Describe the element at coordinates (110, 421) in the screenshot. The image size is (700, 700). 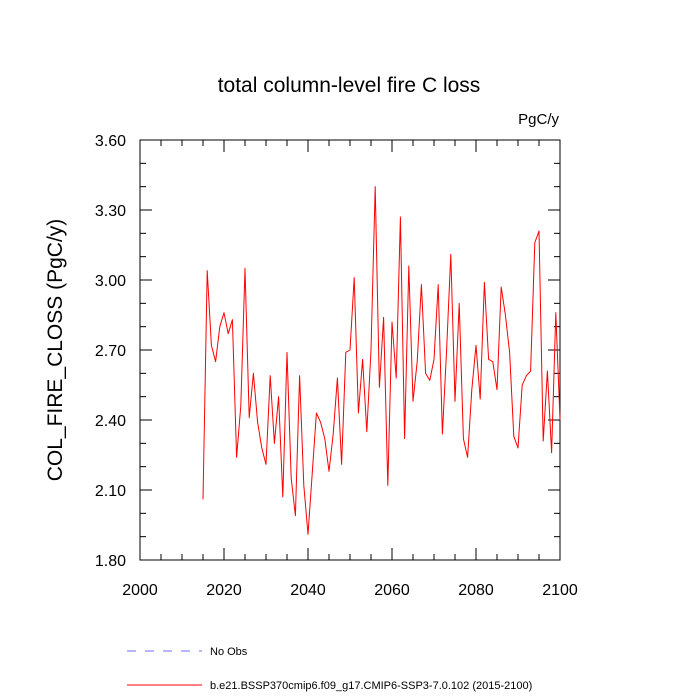
I see `y-tick-label: 2.40` at that location.